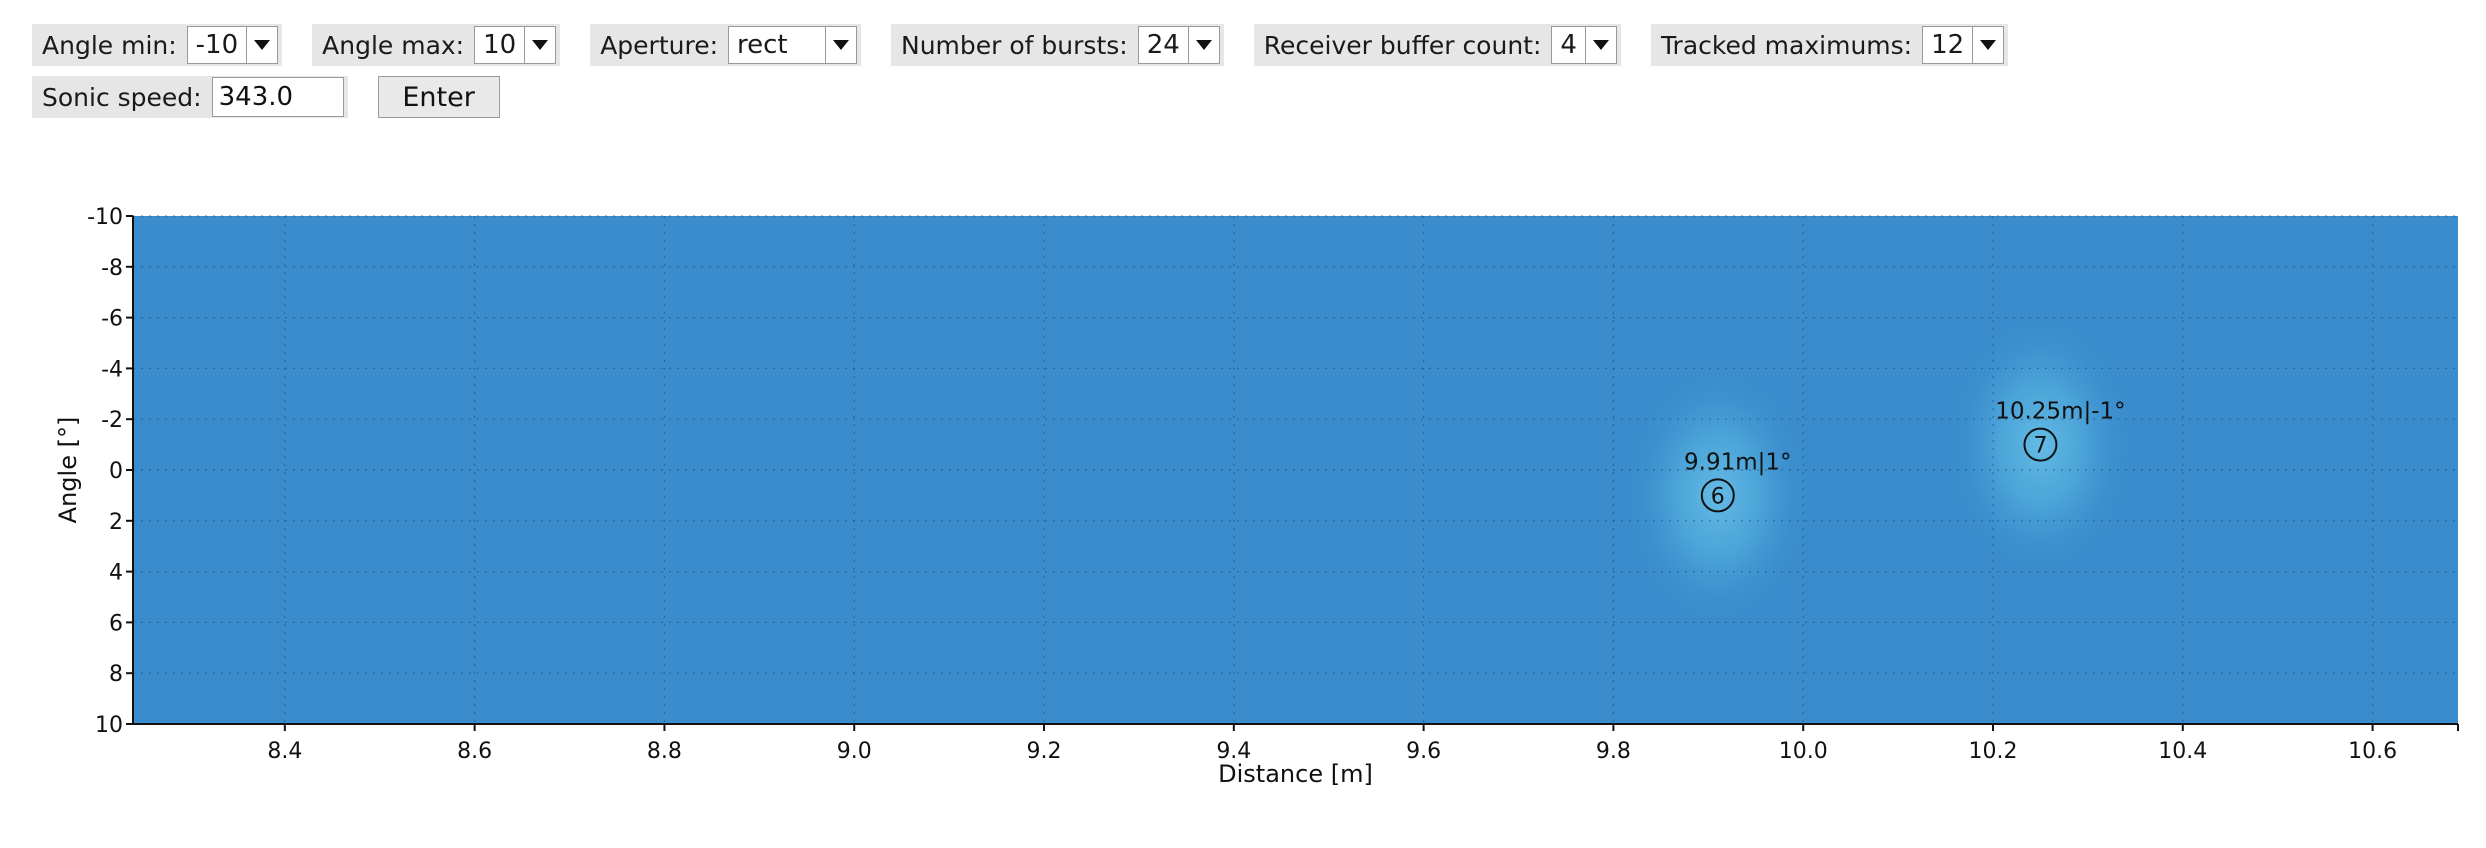 The width and height of the screenshot is (2486, 848). I want to click on maximums-label: Tracked maximums:, so click(1786, 45).